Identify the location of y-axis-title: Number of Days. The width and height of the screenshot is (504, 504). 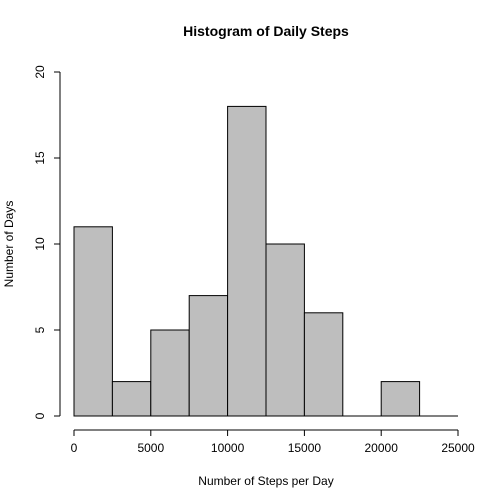
(9, 244).